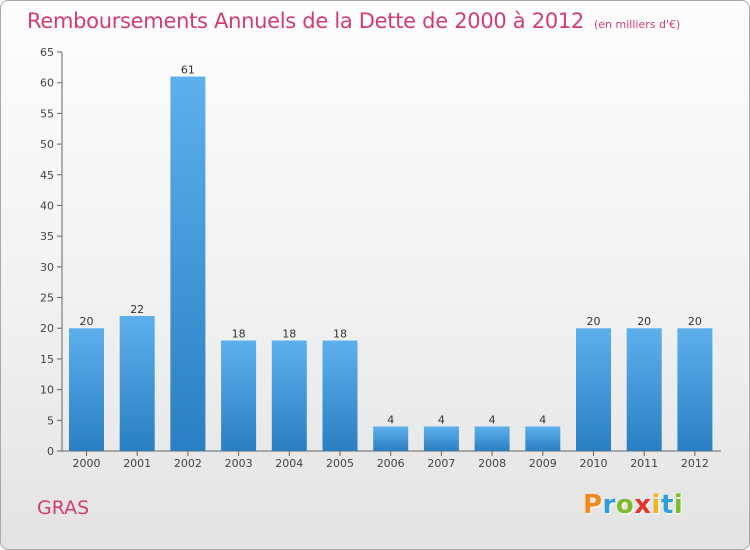  I want to click on commune-name: GRAS, so click(63, 508).